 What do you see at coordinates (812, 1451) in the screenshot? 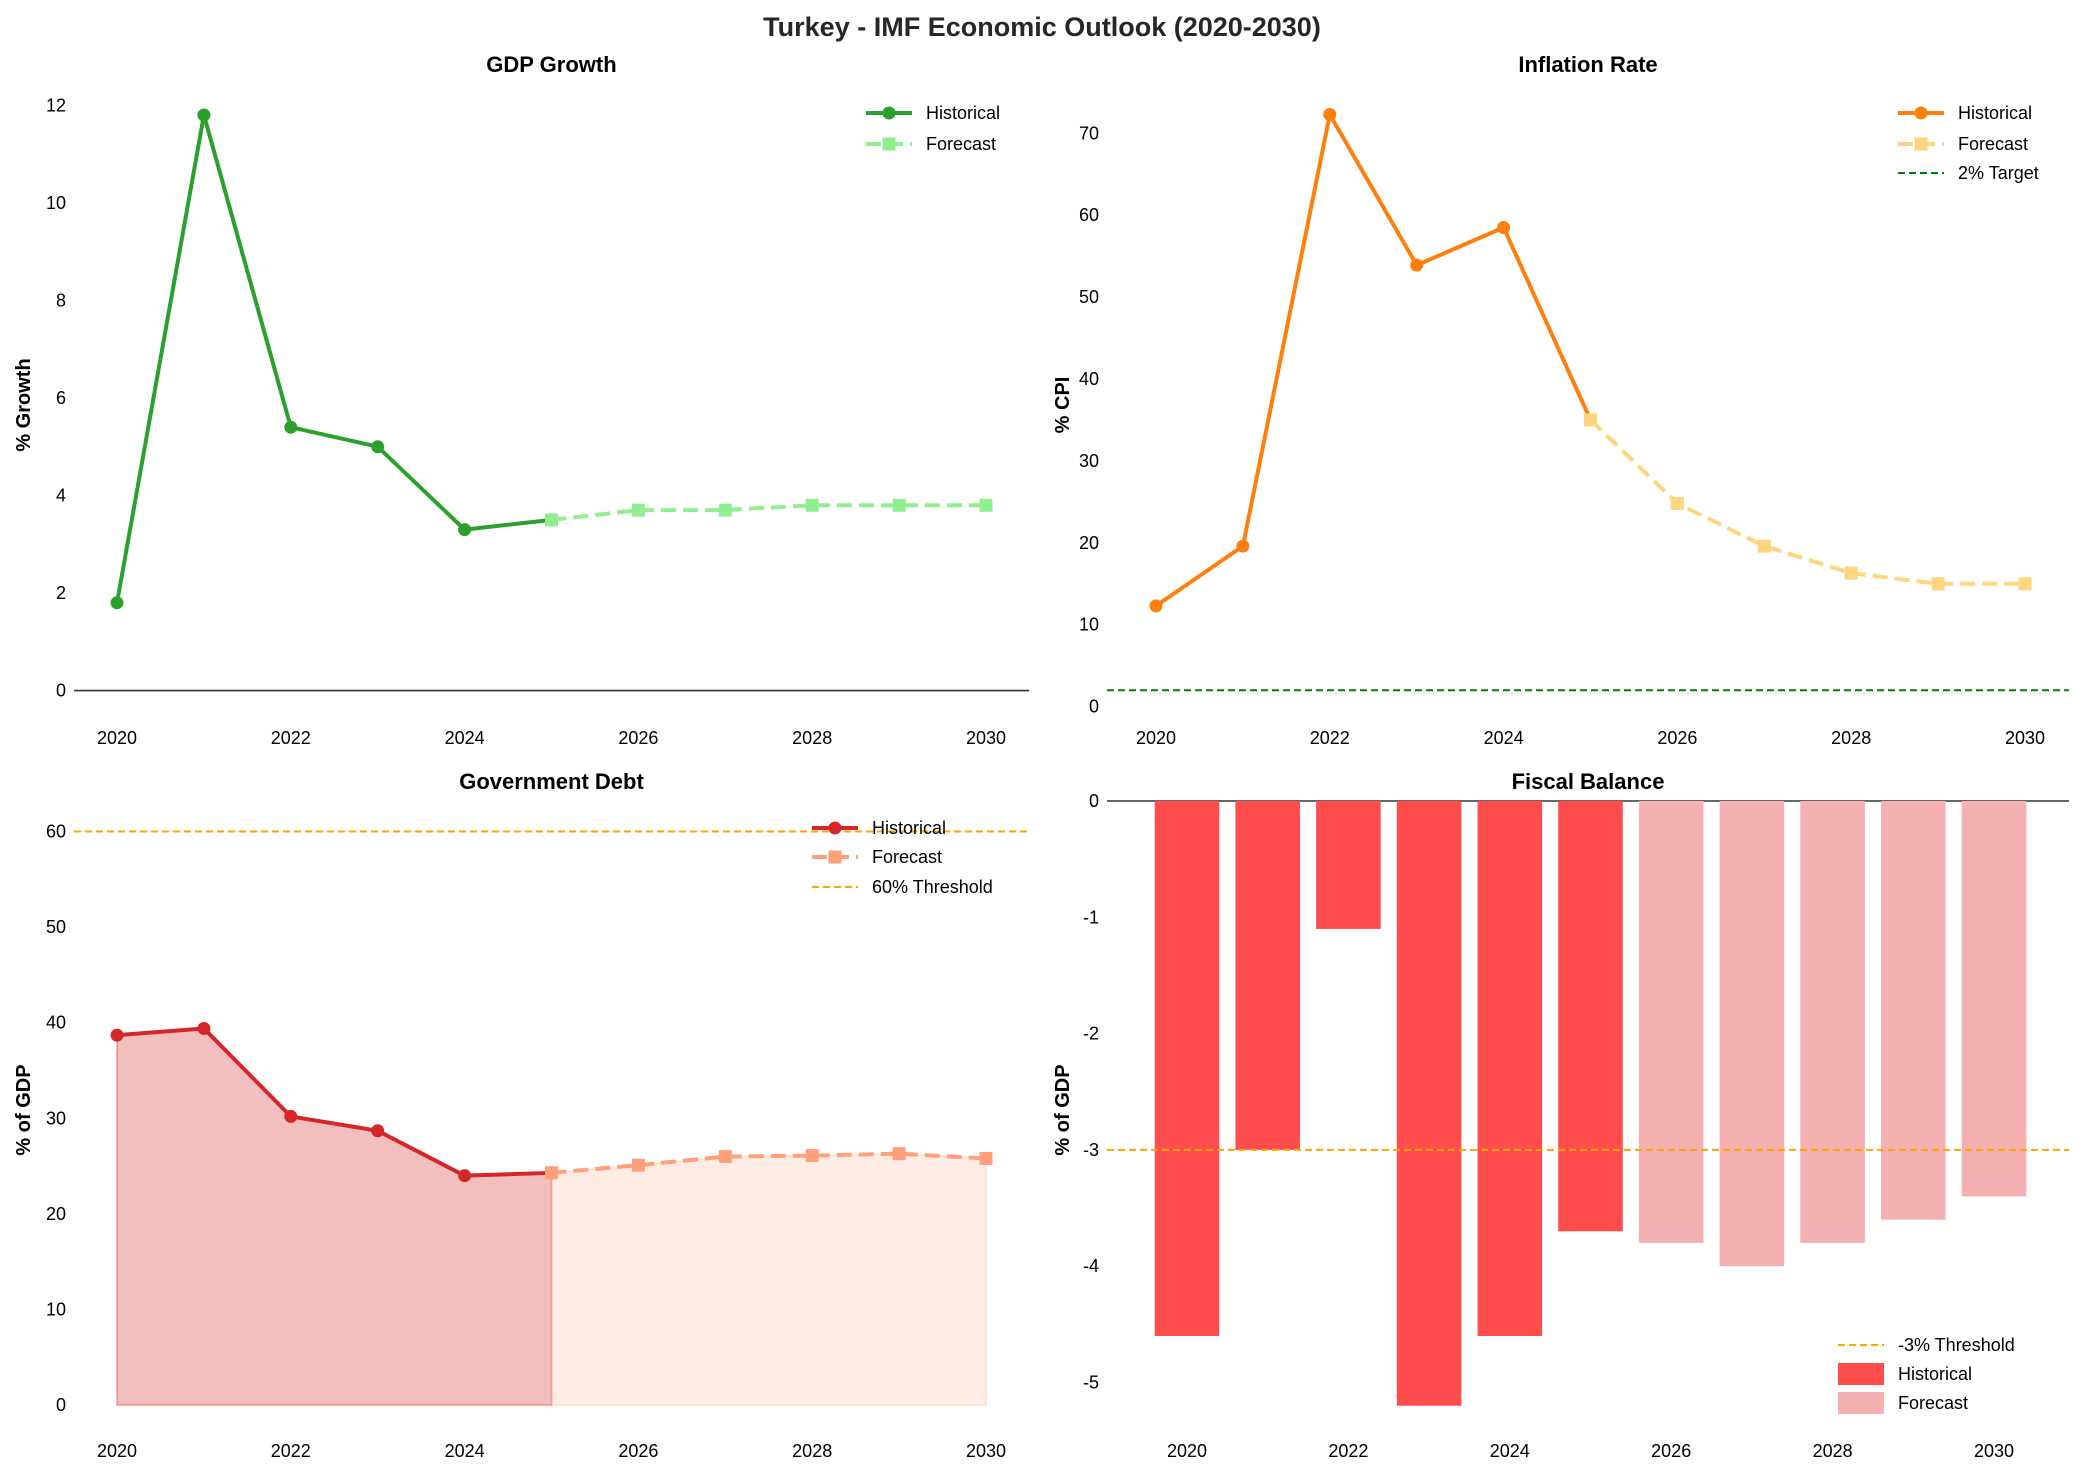
I see `government-debt-x-tick-label: 2028` at bounding box center [812, 1451].